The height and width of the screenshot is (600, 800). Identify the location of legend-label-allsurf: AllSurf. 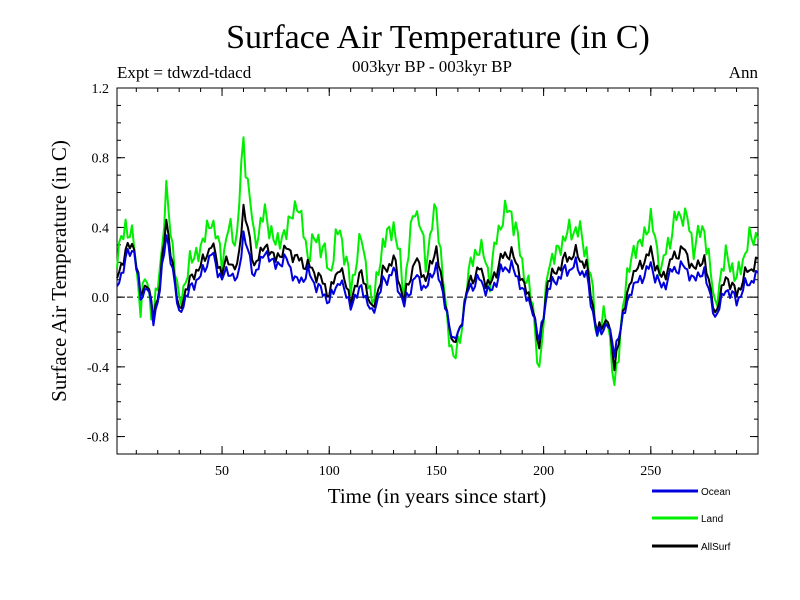
(716, 547).